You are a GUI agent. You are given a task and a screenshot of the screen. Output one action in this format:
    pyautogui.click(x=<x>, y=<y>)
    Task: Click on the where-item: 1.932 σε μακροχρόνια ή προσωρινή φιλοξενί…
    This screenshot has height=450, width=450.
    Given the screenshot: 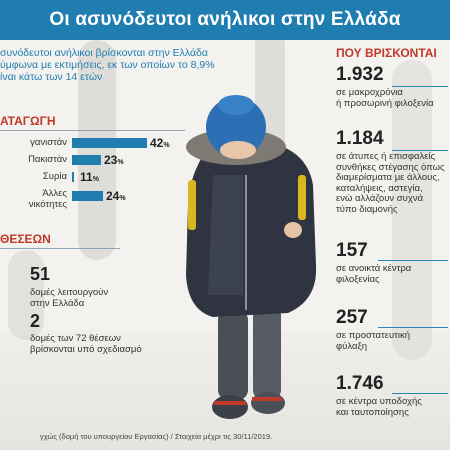 What is the action you would take?
    pyautogui.click(x=392, y=94)
    